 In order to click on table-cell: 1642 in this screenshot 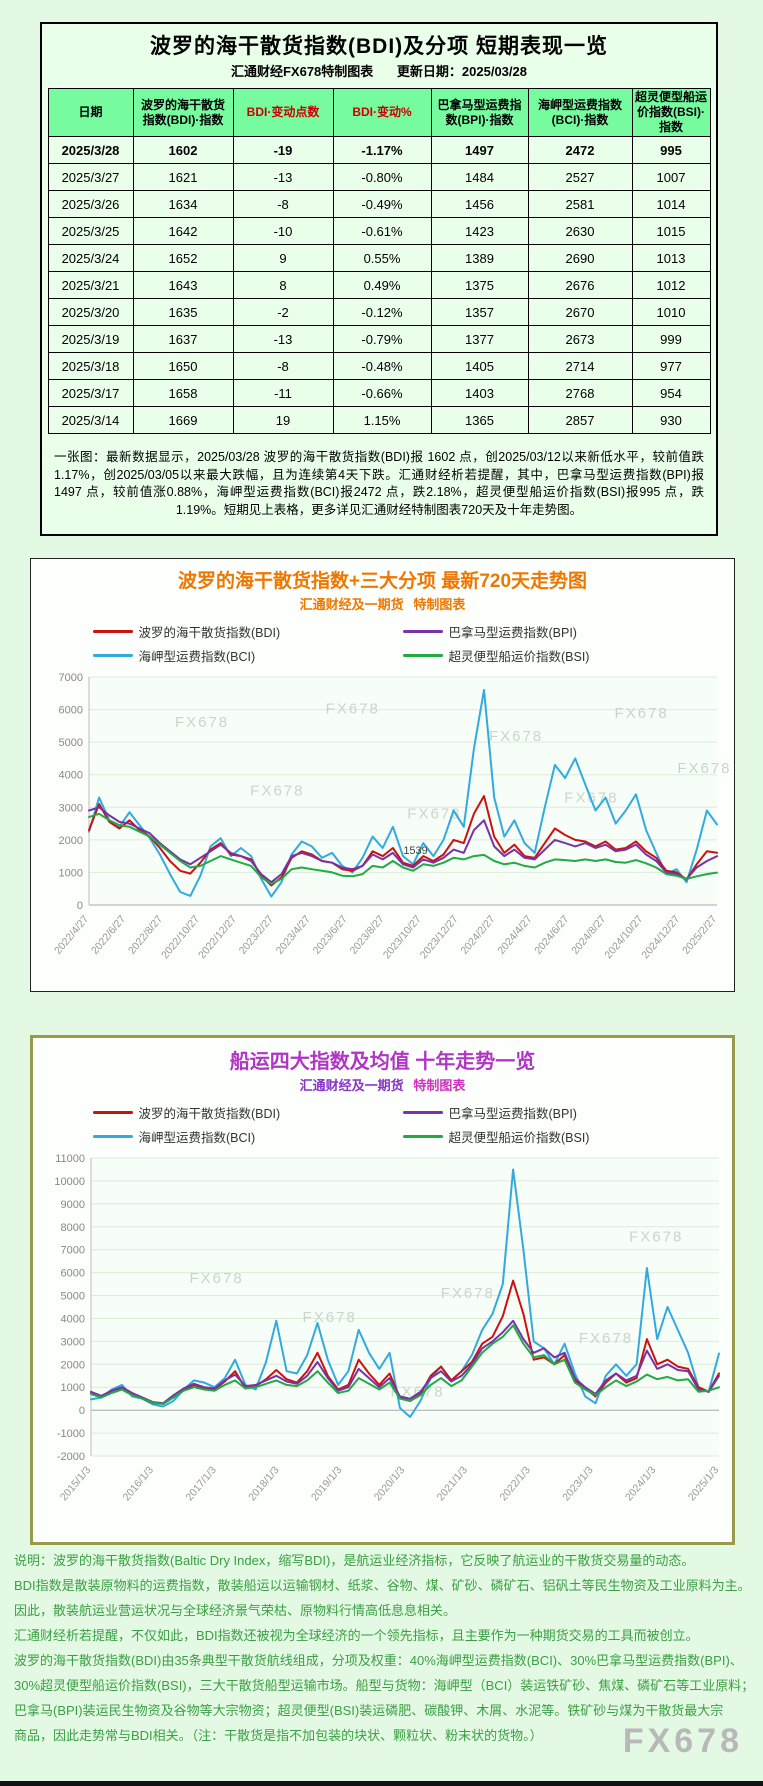, I will do `click(183, 231)`.